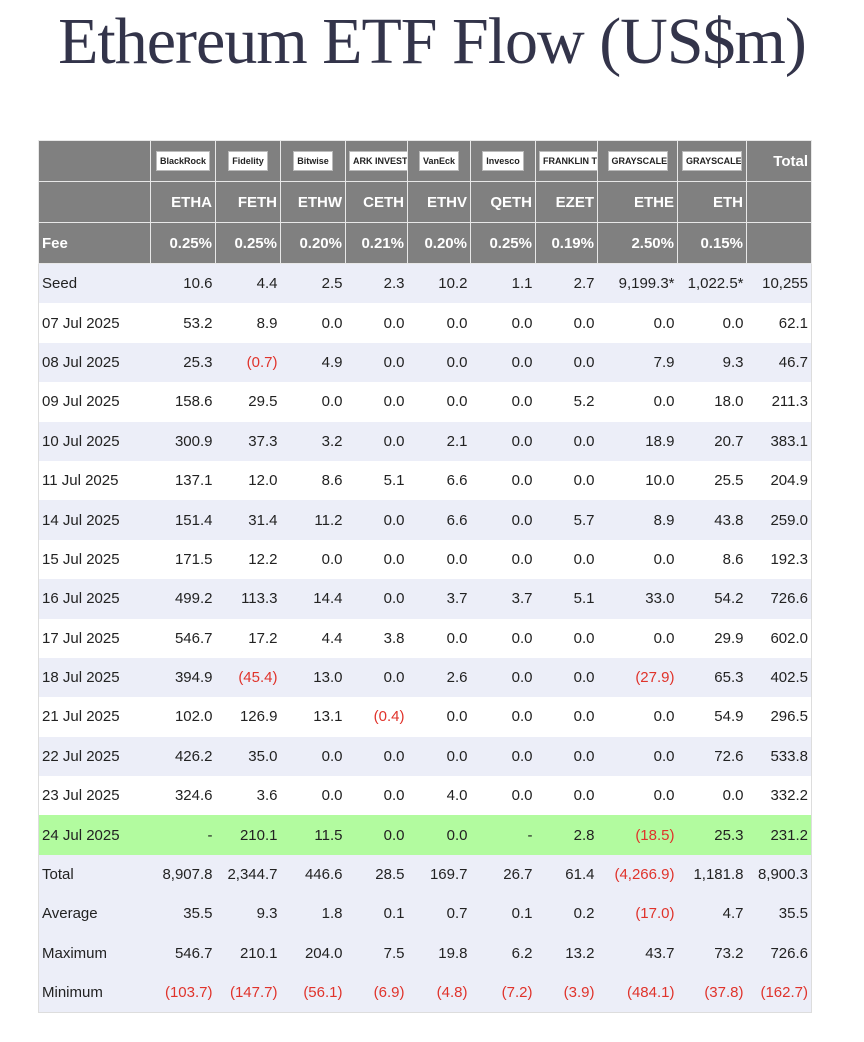 Image resolution: width=864 pixels, height=1042 pixels. What do you see at coordinates (503, 993) in the screenshot?
I see `value-cell: (7.2)` at bounding box center [503, 993].